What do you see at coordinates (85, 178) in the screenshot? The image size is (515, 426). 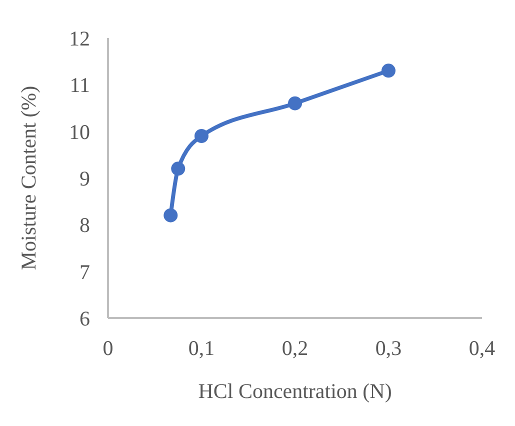 I see `y-tick-label: 9` at bounding box center [85, 178].